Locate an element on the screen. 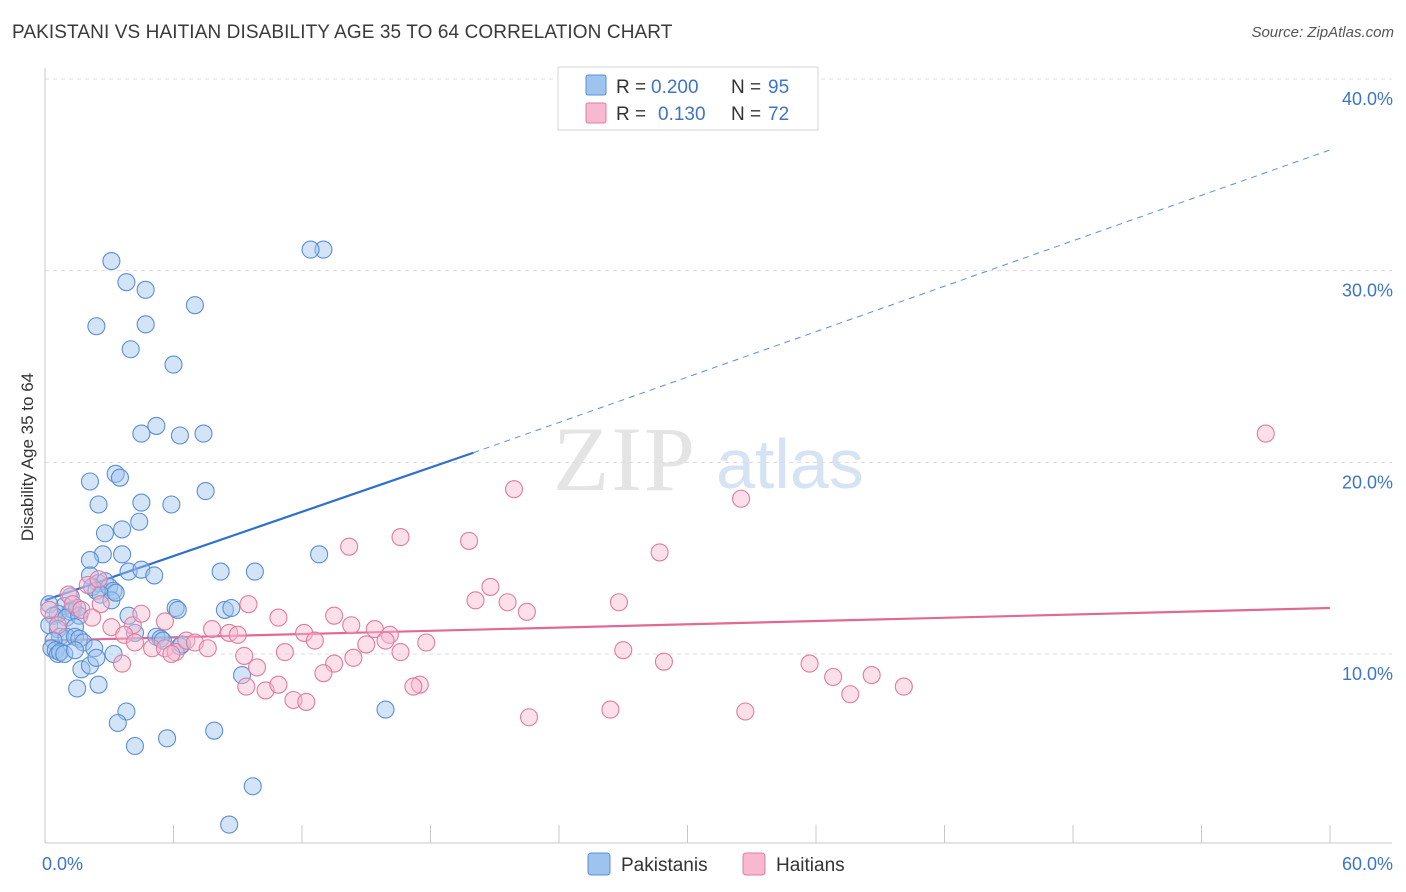 The image size is (1406, 892). legend-r-value: 0.200 is located at coordinates (675, 87).